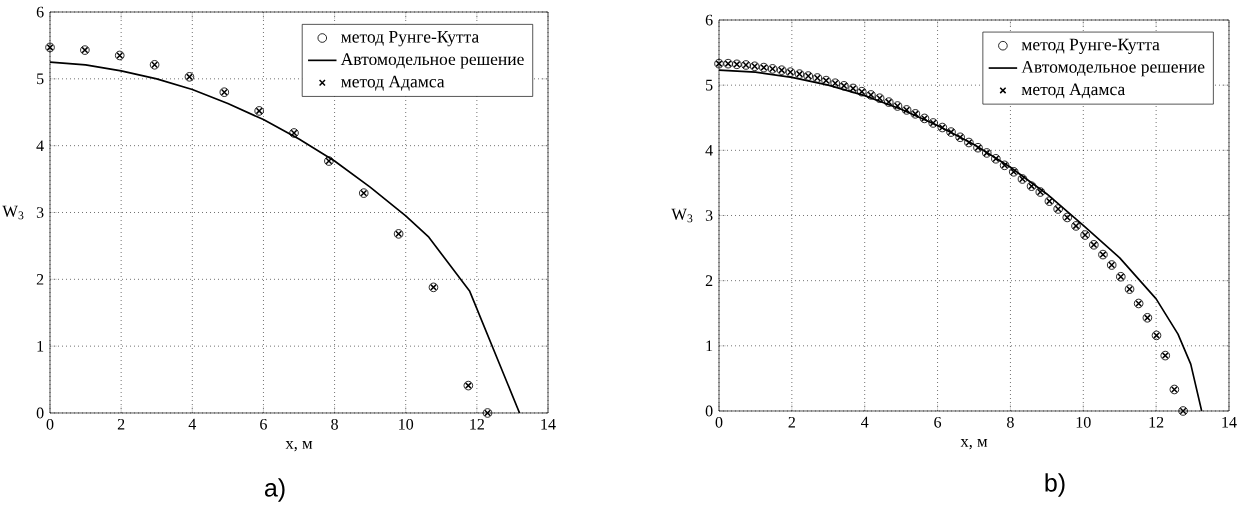 The image size is (1241, 517). Describe the element at coordinates (1055, 485) in the screenshot. I see `text: b)` at that location.